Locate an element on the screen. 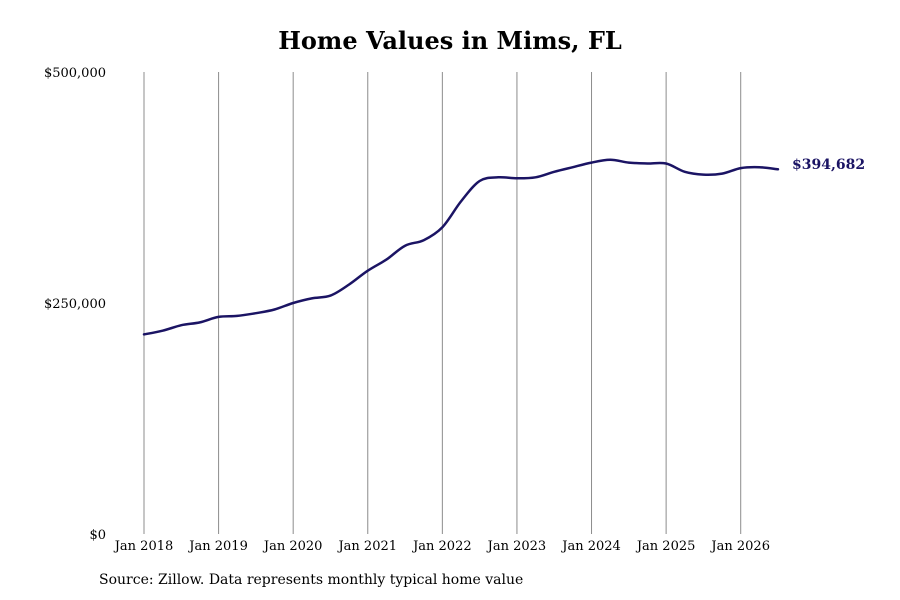 The height and width of the screenshot is (600, 900). x-tick-label: Jan 2023 is located at coordinates (516, 546).